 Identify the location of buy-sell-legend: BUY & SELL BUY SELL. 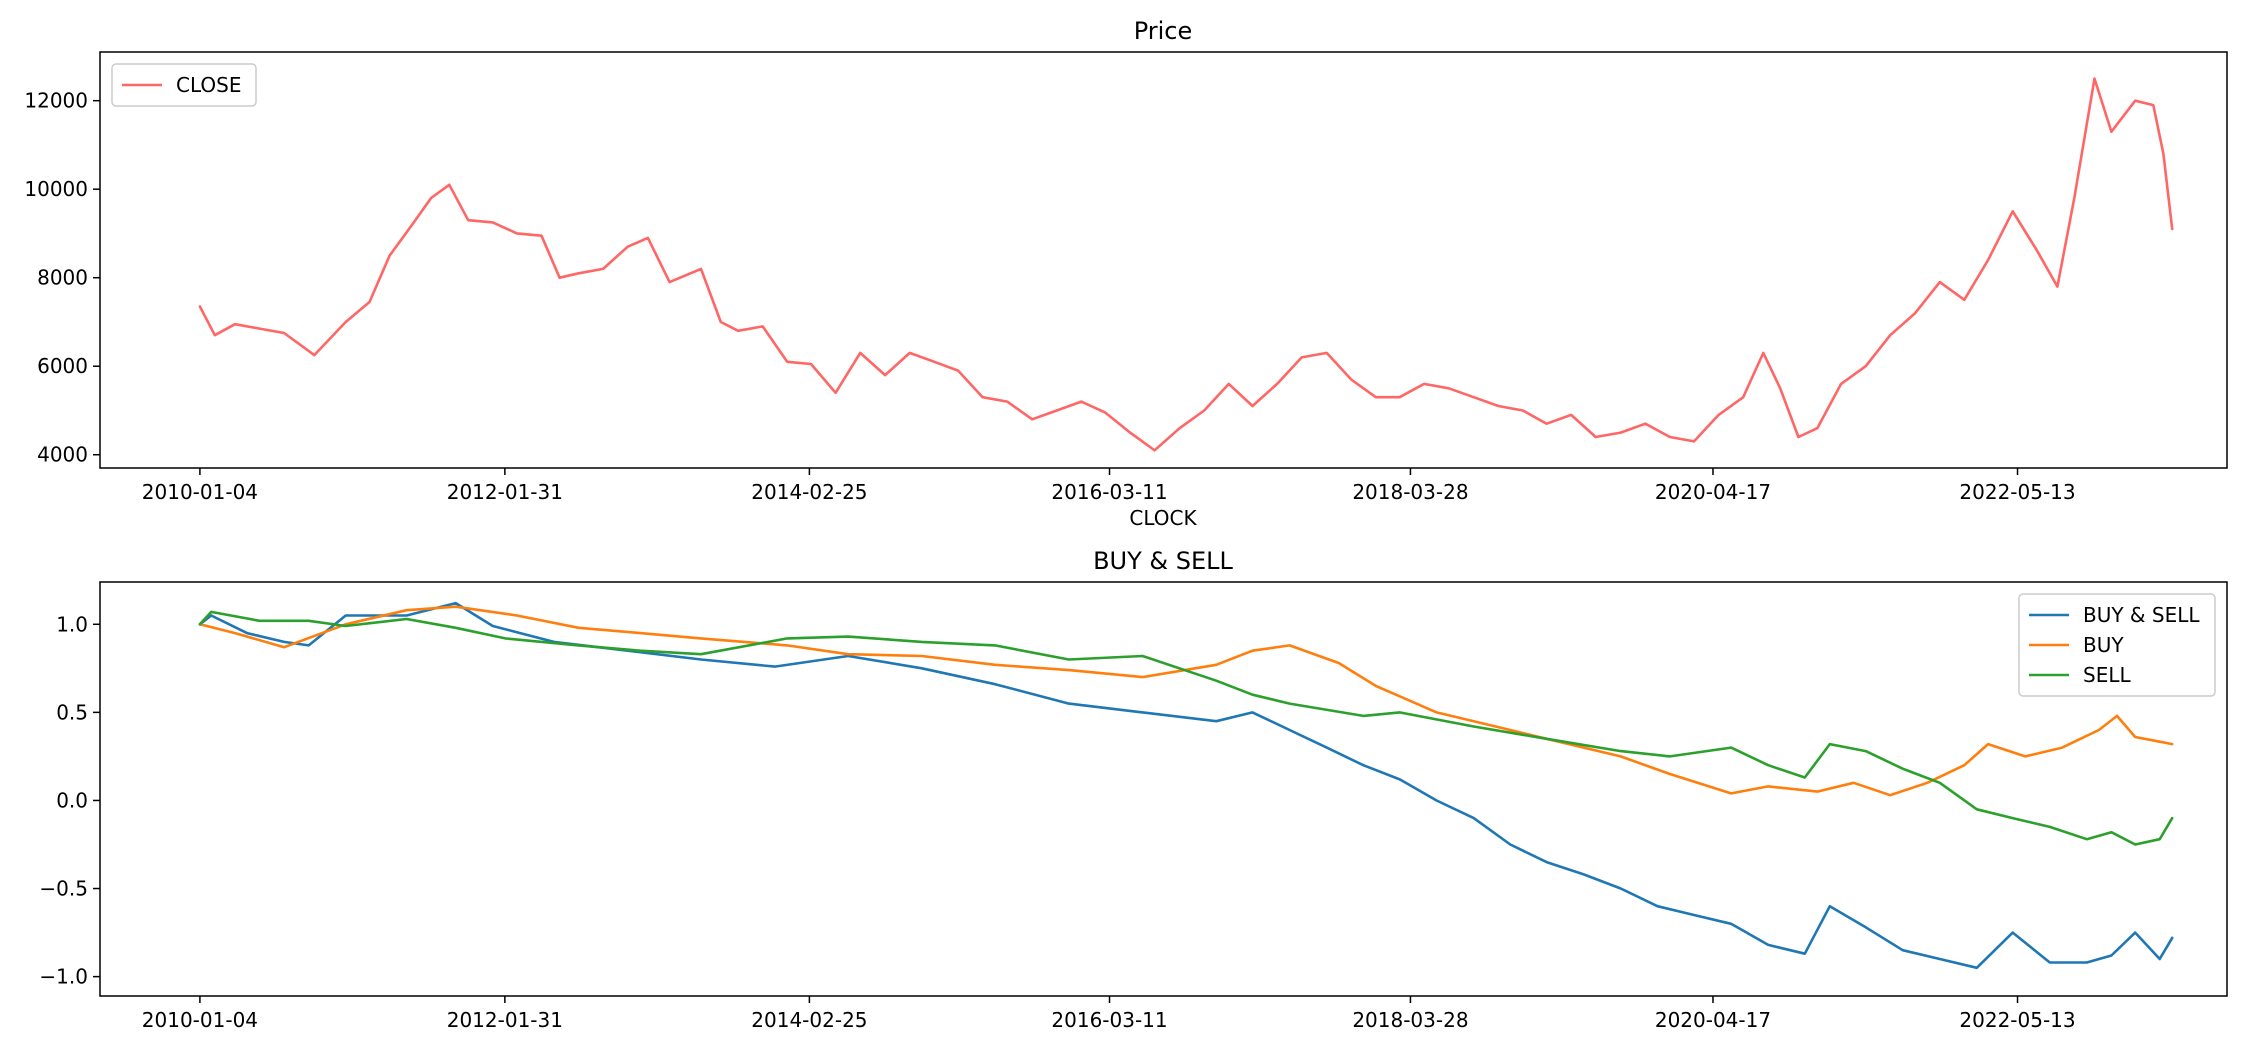
(2117, 645).